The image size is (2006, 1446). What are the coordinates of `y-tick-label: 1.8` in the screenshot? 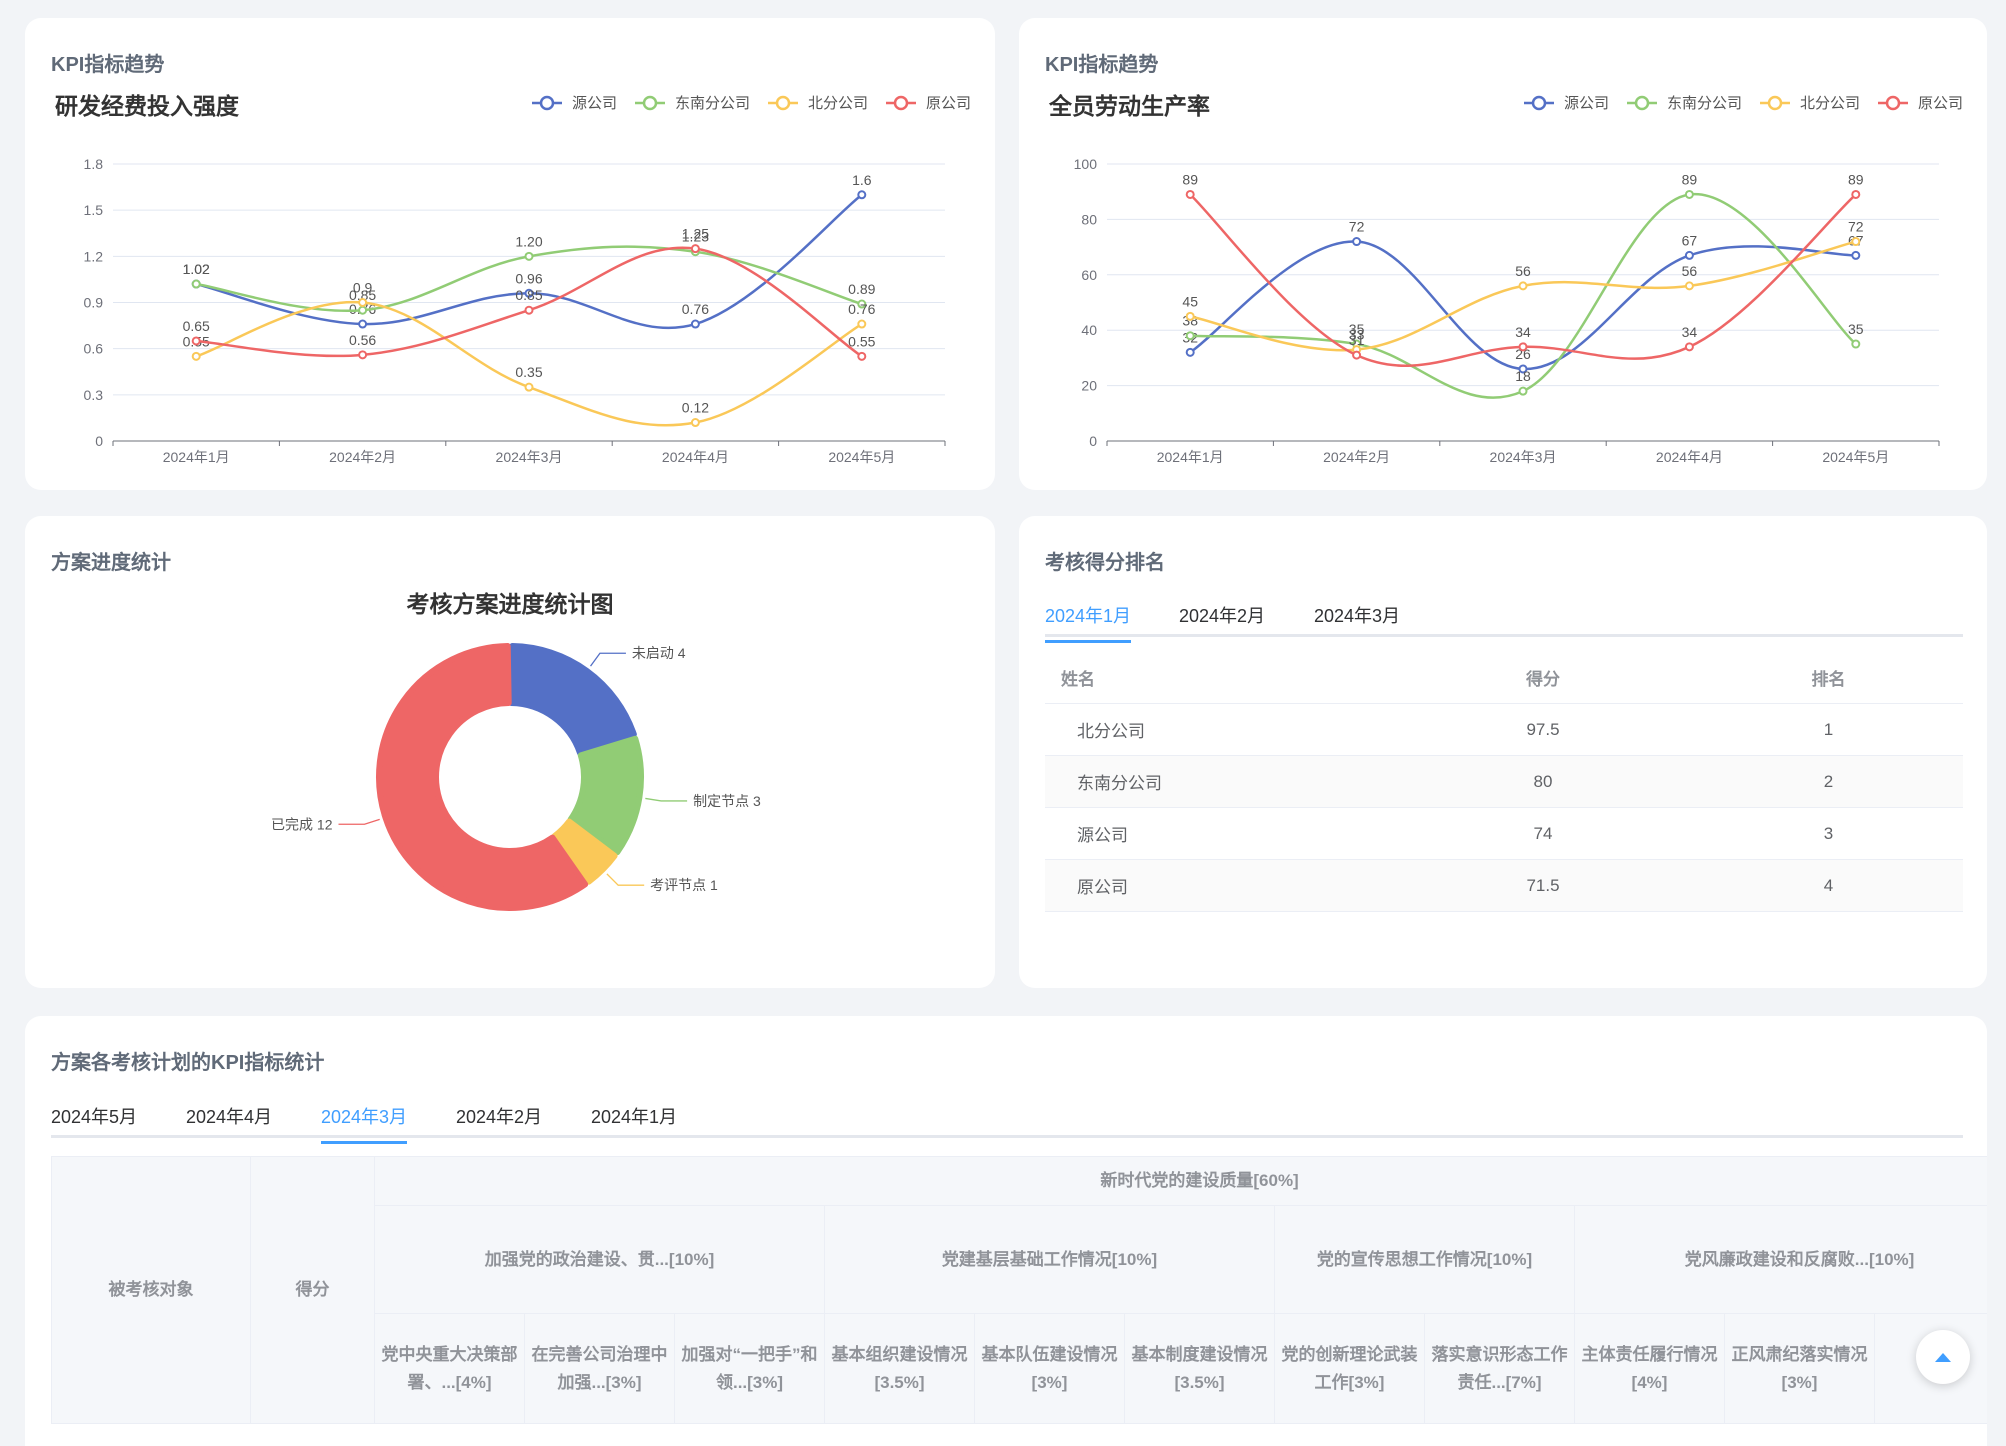 It's located at (94, 164).